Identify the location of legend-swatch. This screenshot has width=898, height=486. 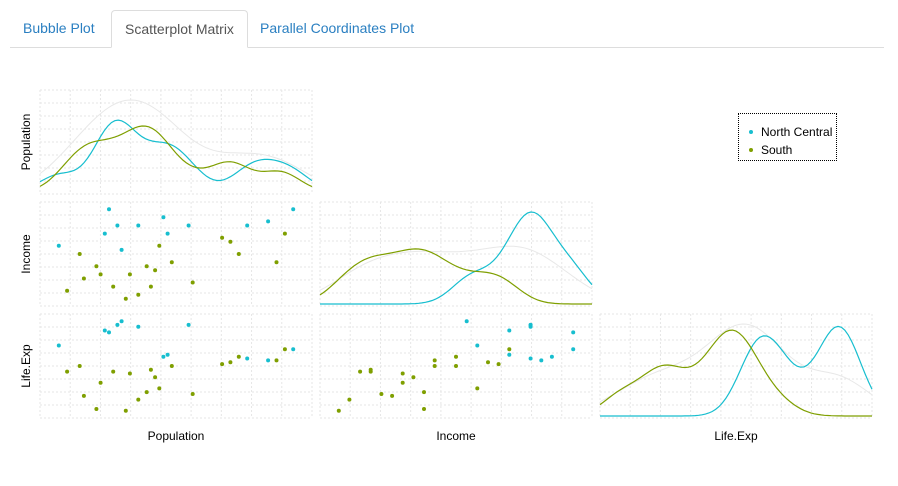
(751, 131).